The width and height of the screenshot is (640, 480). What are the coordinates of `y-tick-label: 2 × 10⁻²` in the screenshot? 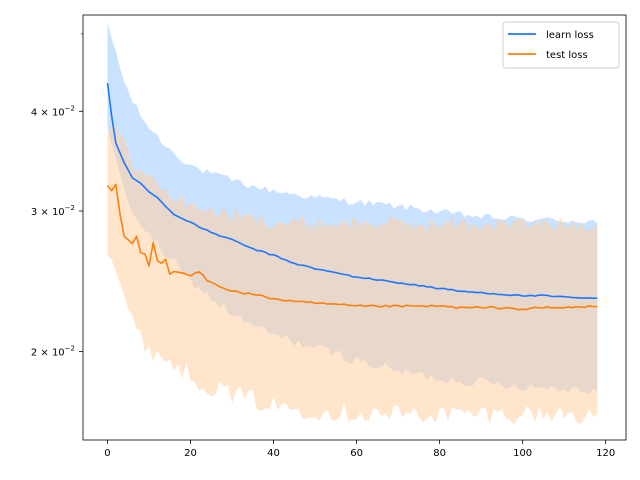 It's located at (53, 352).